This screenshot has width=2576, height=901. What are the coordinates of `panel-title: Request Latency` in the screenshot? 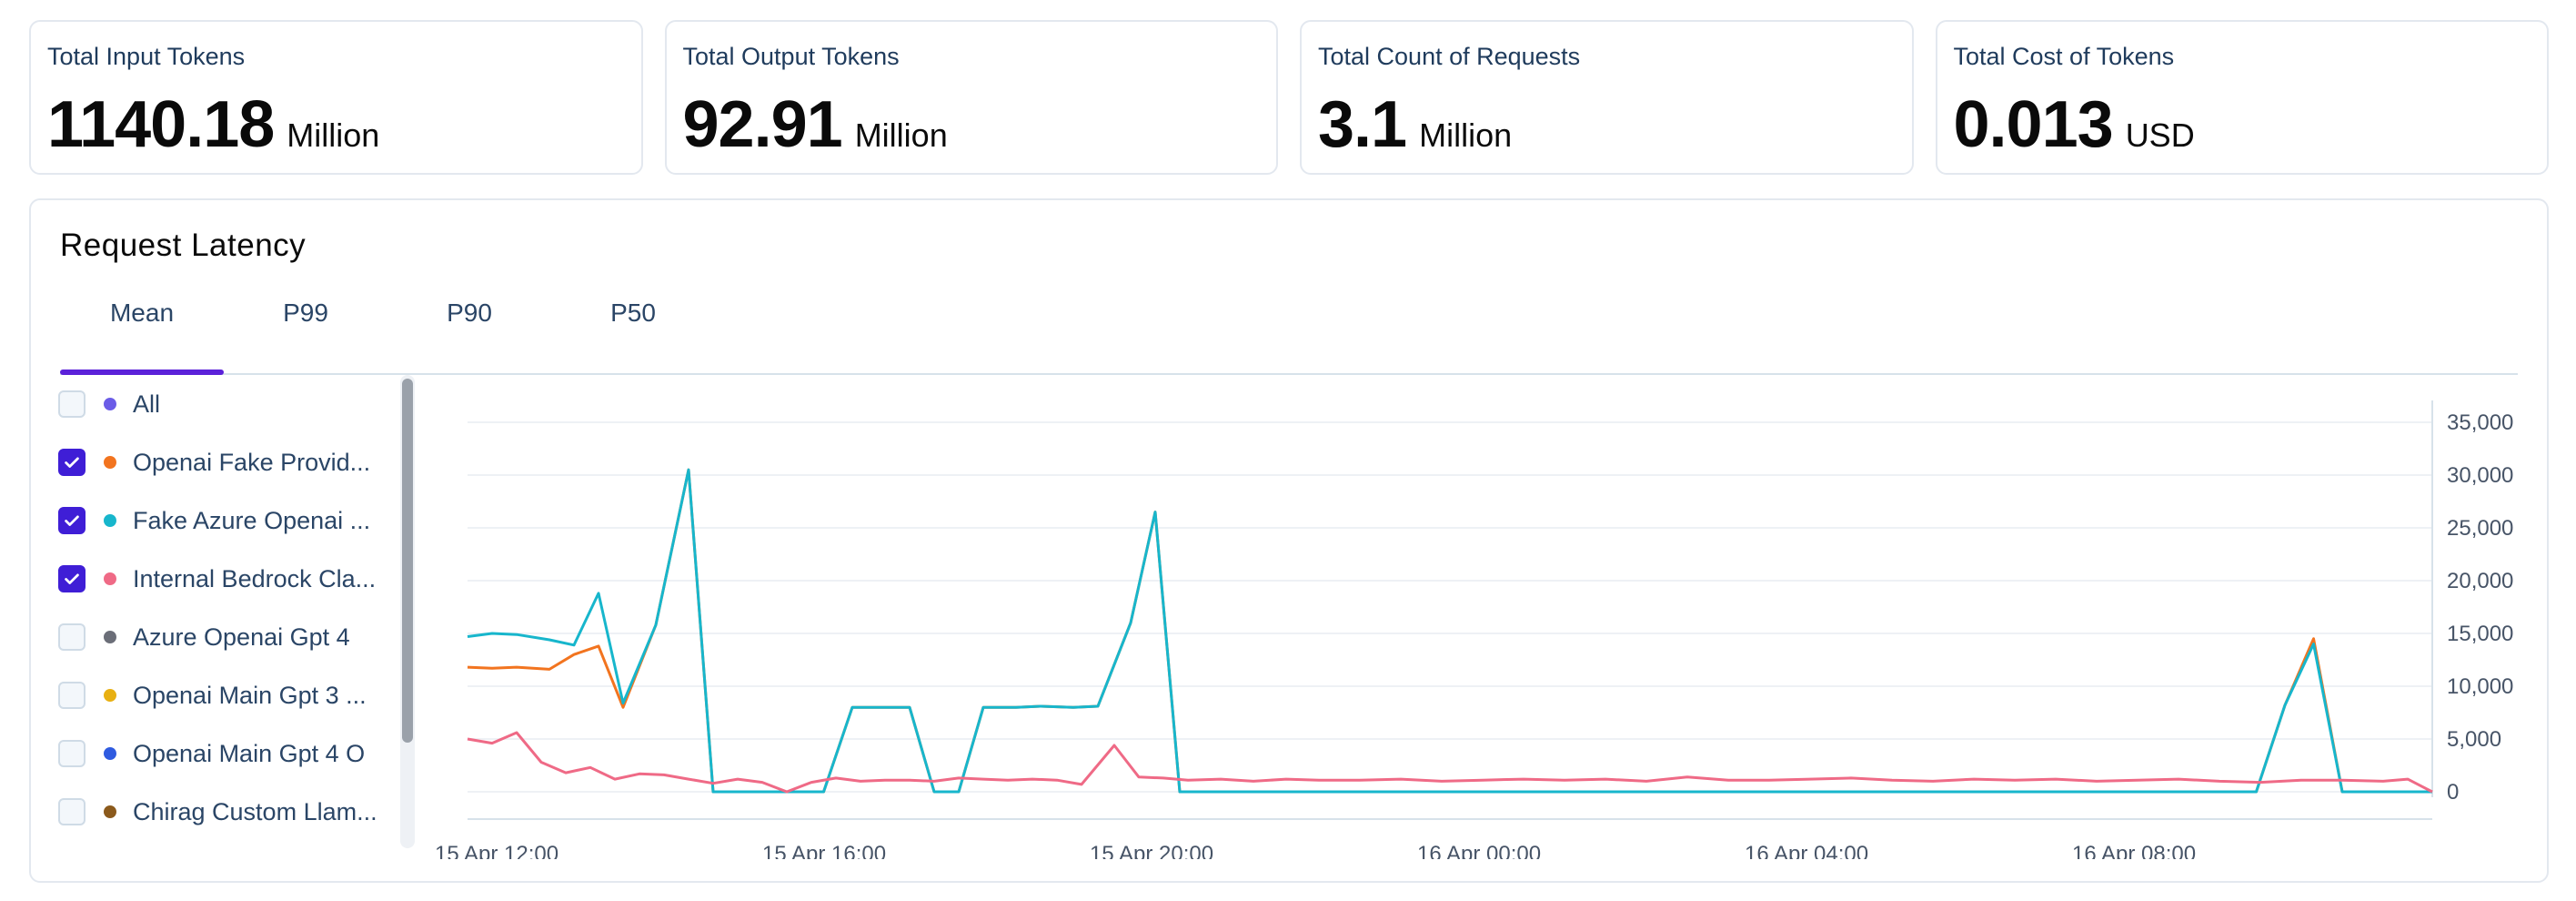 It's located at (183, 245).